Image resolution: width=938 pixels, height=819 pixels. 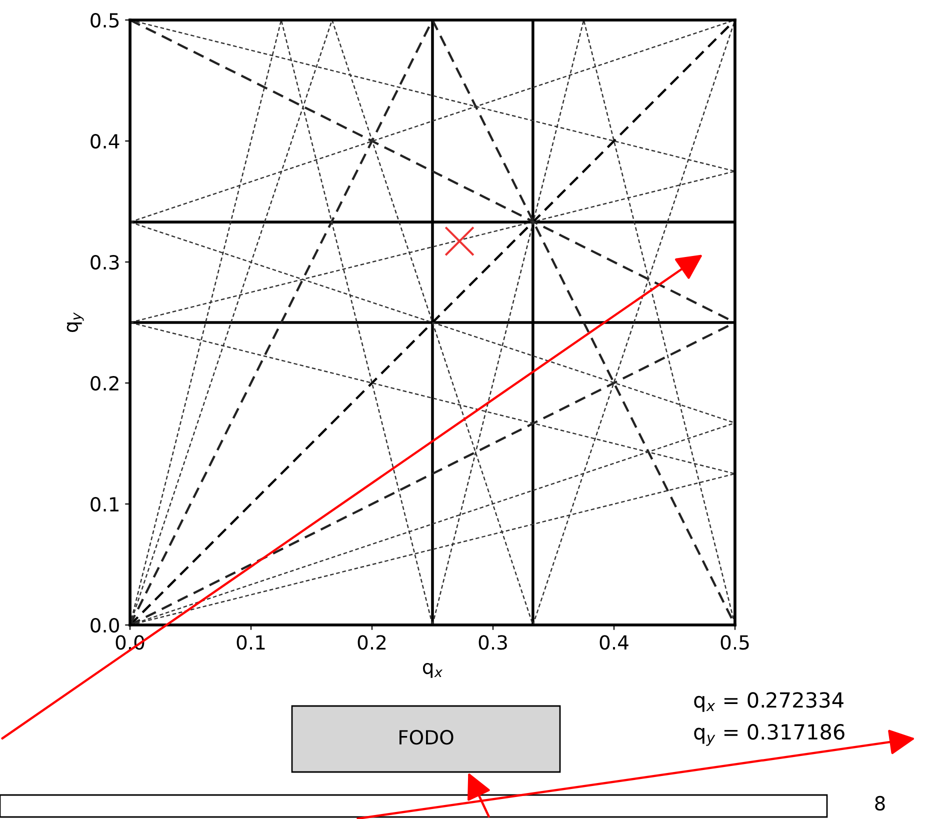 I want to click on x-tick-label: 0.4, so click(x=614, y=642).